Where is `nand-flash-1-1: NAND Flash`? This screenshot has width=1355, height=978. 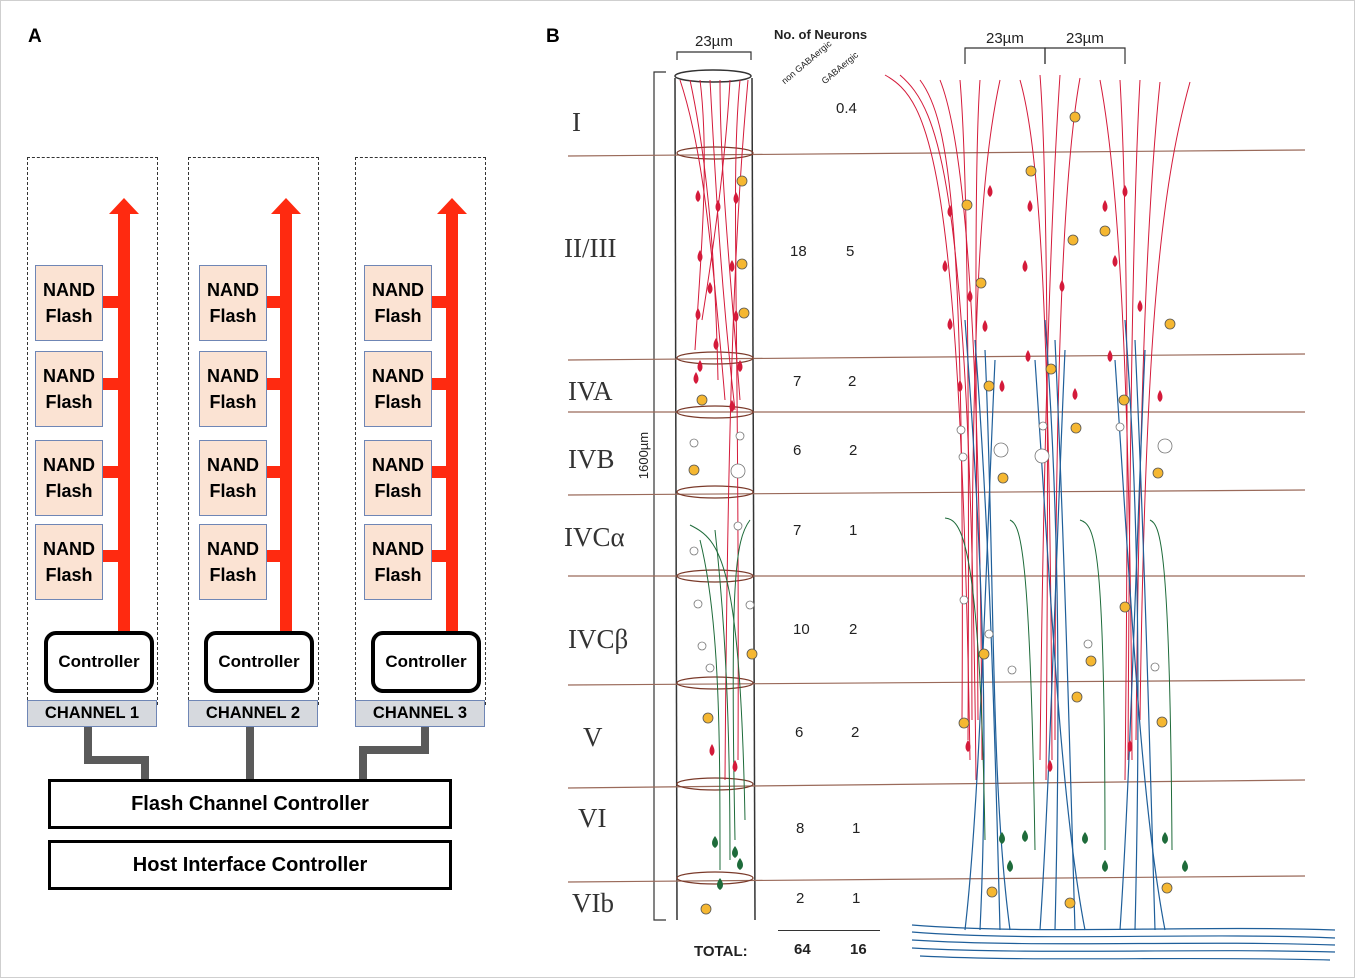
nand-flash-1-1: NAND Flash is located at coordinates (69, 303).